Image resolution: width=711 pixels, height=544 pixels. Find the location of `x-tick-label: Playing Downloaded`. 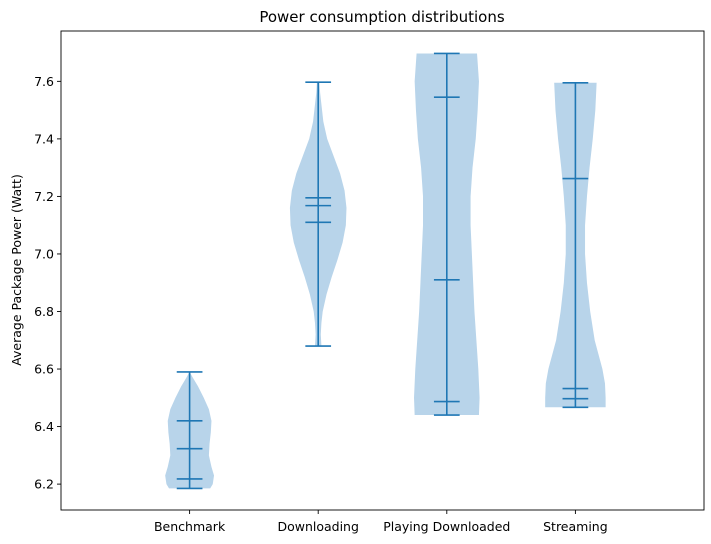

x-tick-label: Playing Downloaded is located at coordinates (446, 526).